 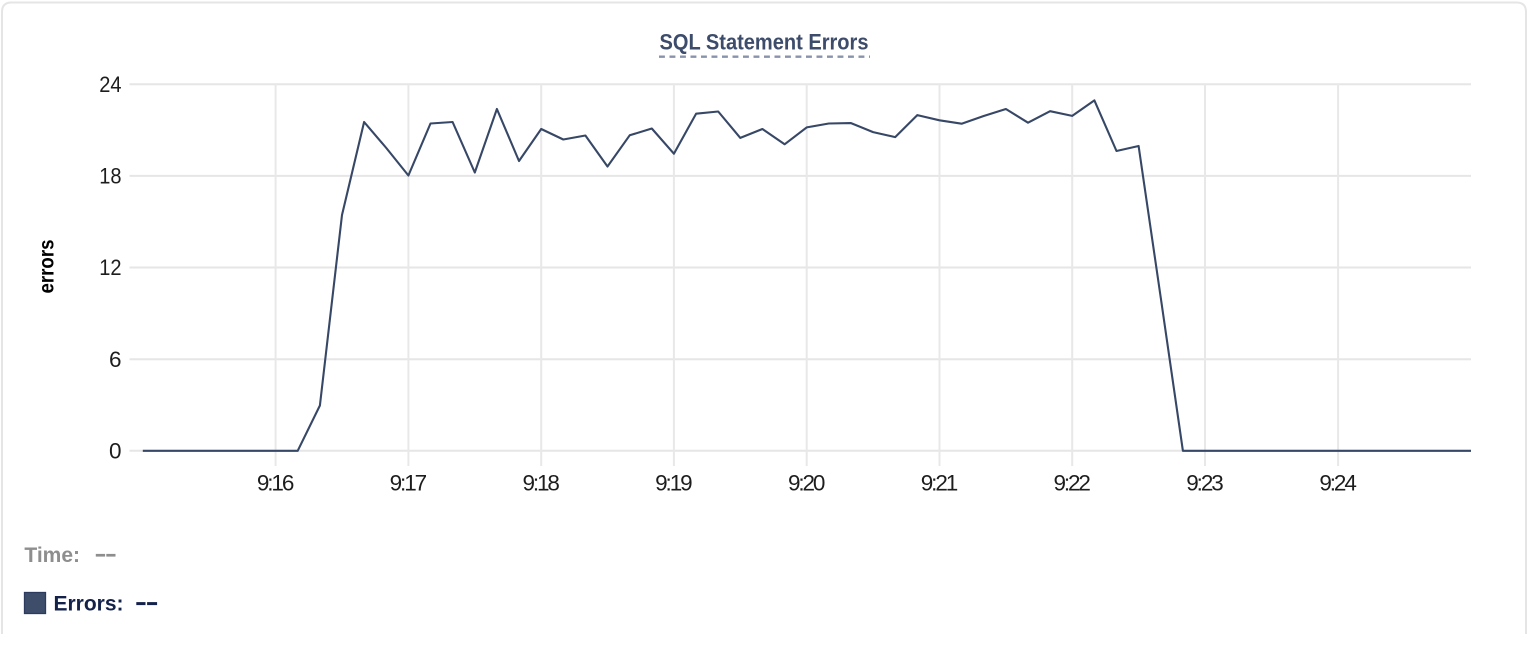 I want to click on svg-text: 9:17, so click(x=409, y=483).